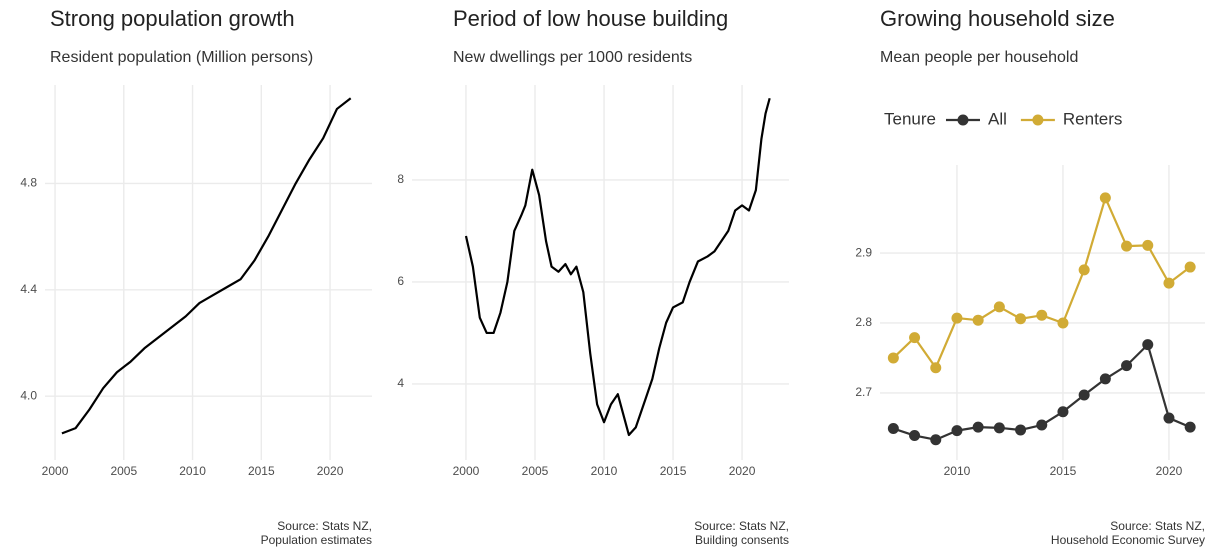 The width and height of the screenshot is (1209, 558). I want to click on source-note: Population estimates, so click(316, 540).